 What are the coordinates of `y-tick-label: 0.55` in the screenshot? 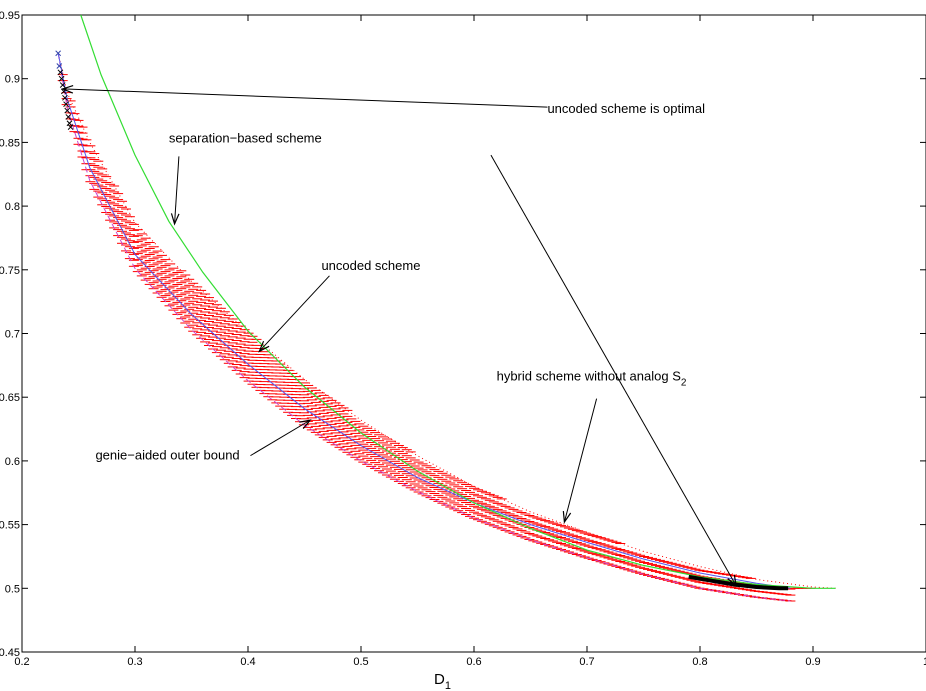 It's located at (10, 526).